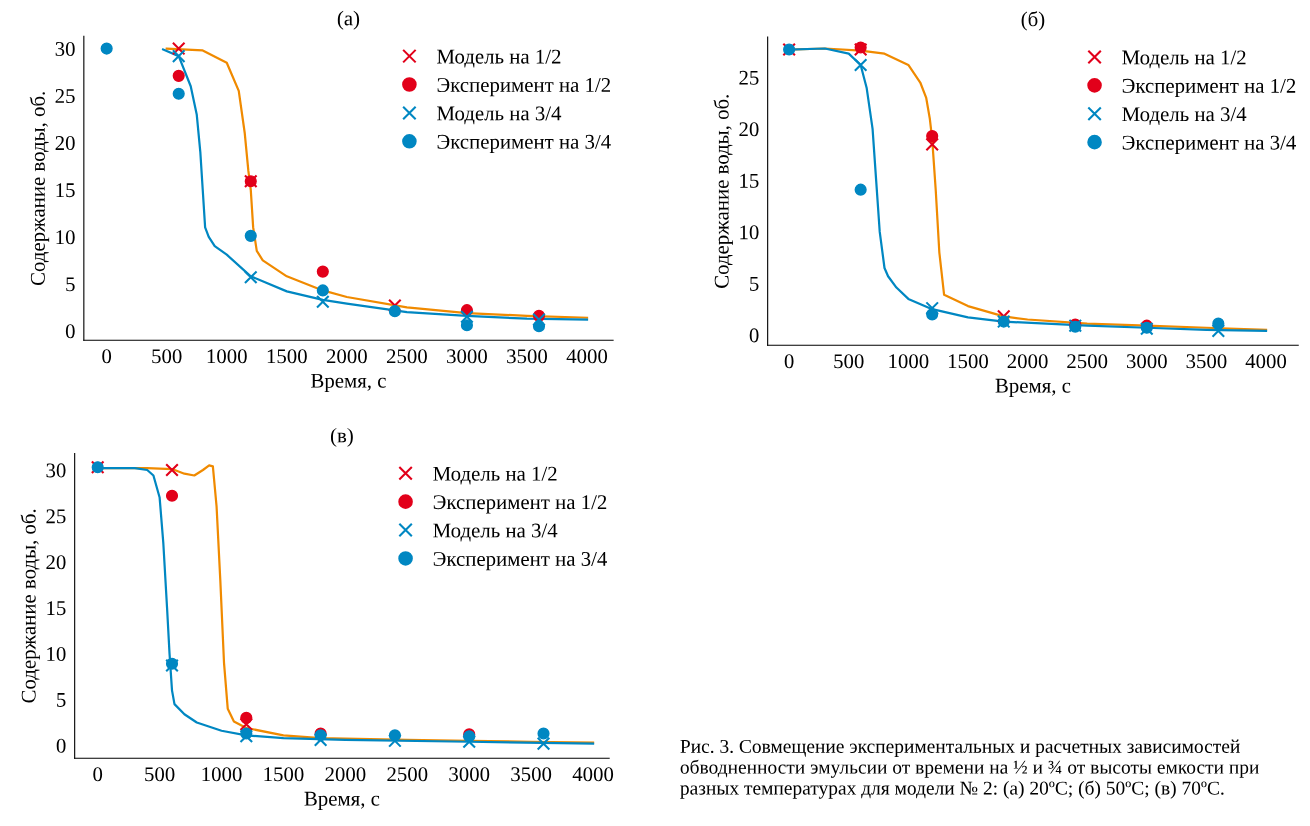 This screenshot has width=1310, height=826. Describe the element at coordinates (341, 437) in the screenshot. I see `chart-title: (в)` at that location.